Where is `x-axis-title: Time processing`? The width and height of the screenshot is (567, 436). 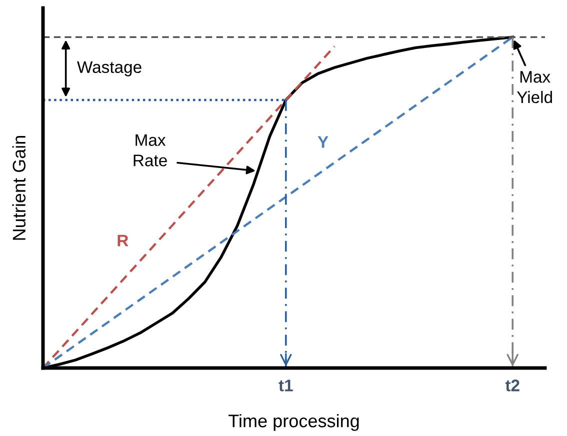 x-axis-title: Time processing is located at coordinates (293, 422).